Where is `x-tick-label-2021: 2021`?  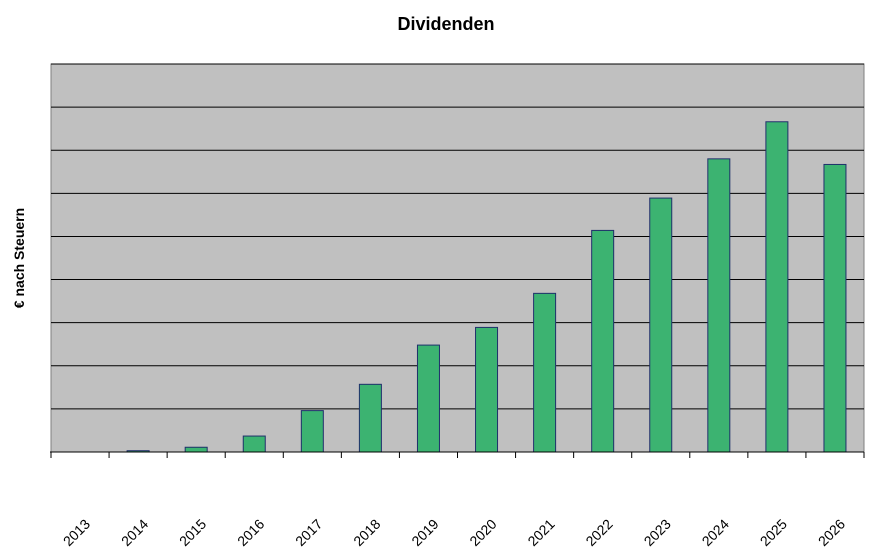 x-tick-label-2021: 2021 is located at coordinates (540, 532).